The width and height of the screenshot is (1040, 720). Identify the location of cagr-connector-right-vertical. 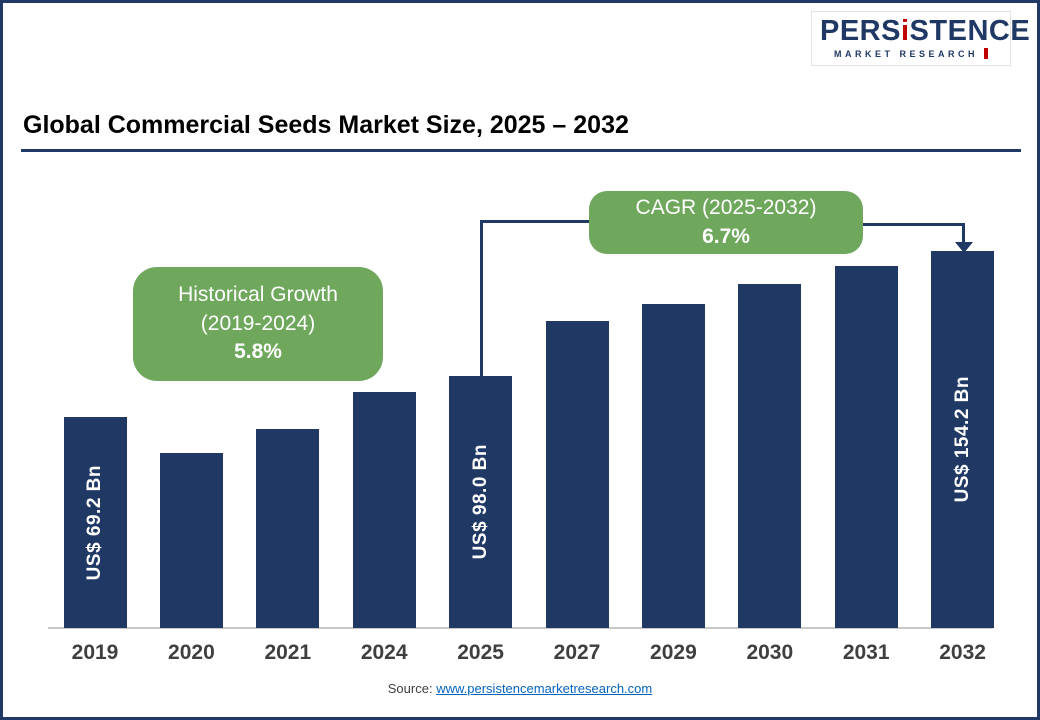
(963, 233).